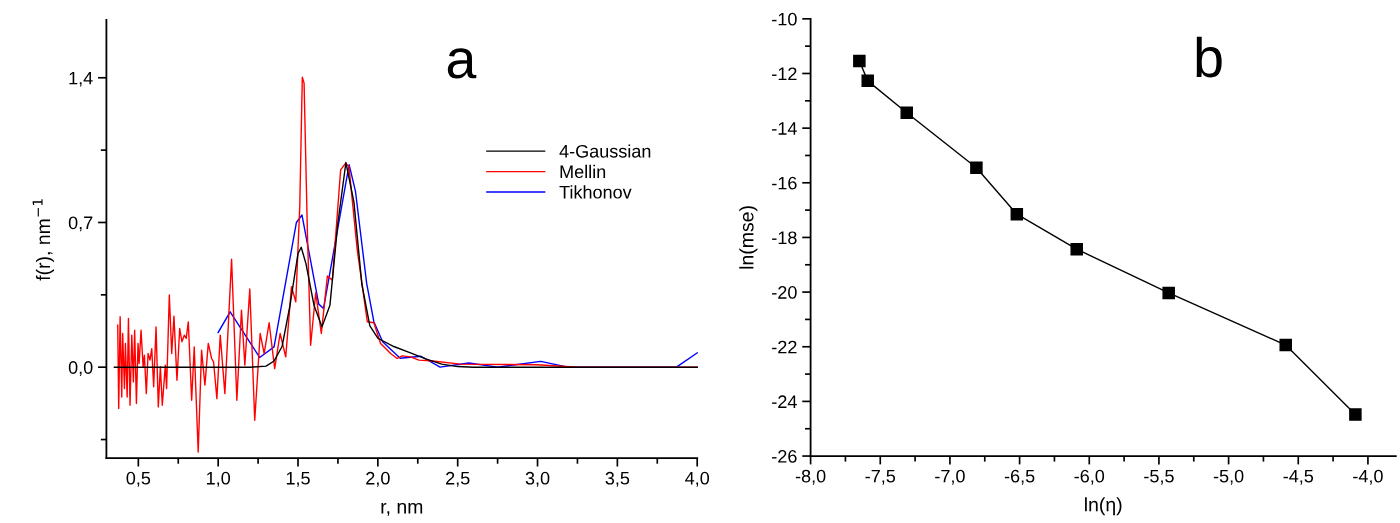  Describe the element at coordinates (583, 171) in the screenshot. I see `legend-label: Mellin` at that location.